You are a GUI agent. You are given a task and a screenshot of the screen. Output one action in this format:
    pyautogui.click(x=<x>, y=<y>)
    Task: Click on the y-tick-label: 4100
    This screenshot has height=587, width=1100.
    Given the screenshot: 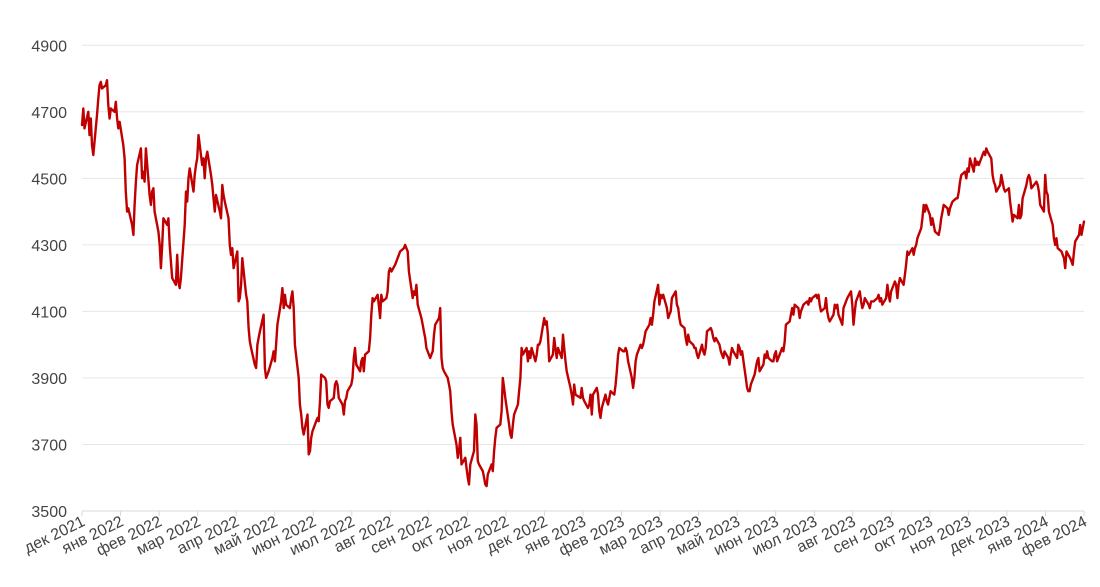 What is the action you would take?
    pyautogui.click(x=49, y=312)
    